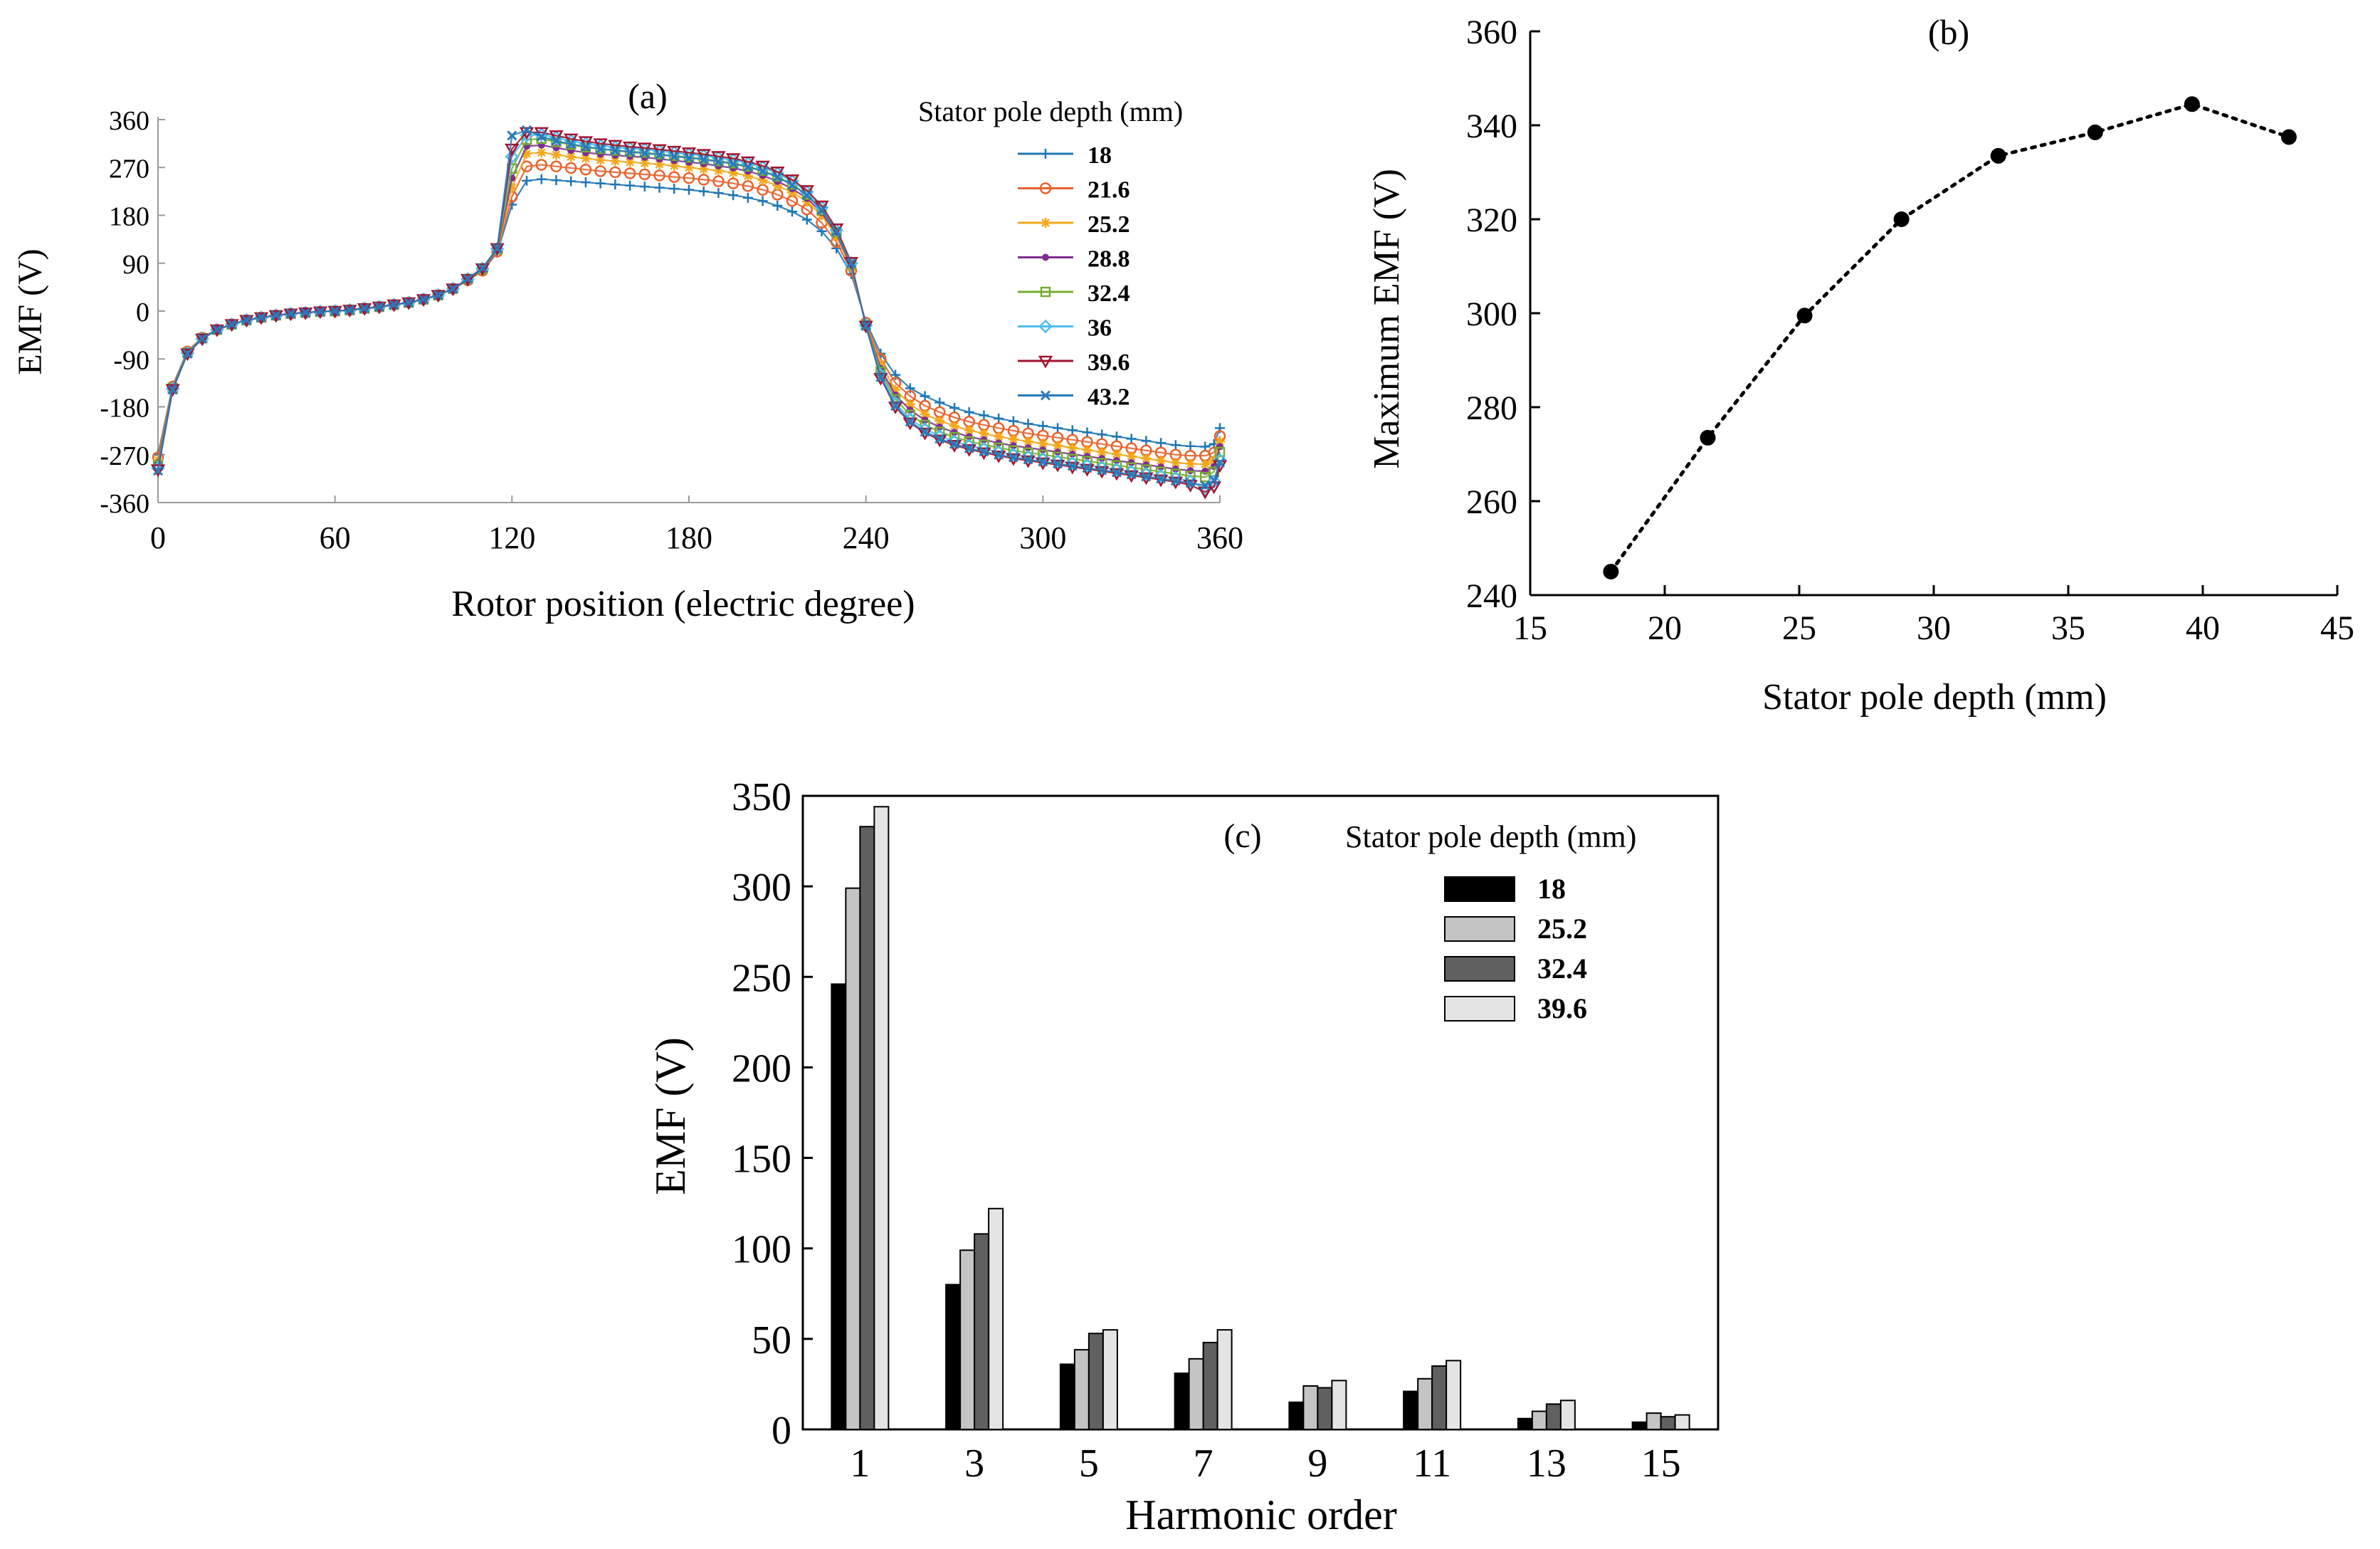 This screenshot has height=1549, width=2380. Describe the element at coordinates (1100, 328) in the screenshot. I see `panel-a-legend-label: 36` at that location.